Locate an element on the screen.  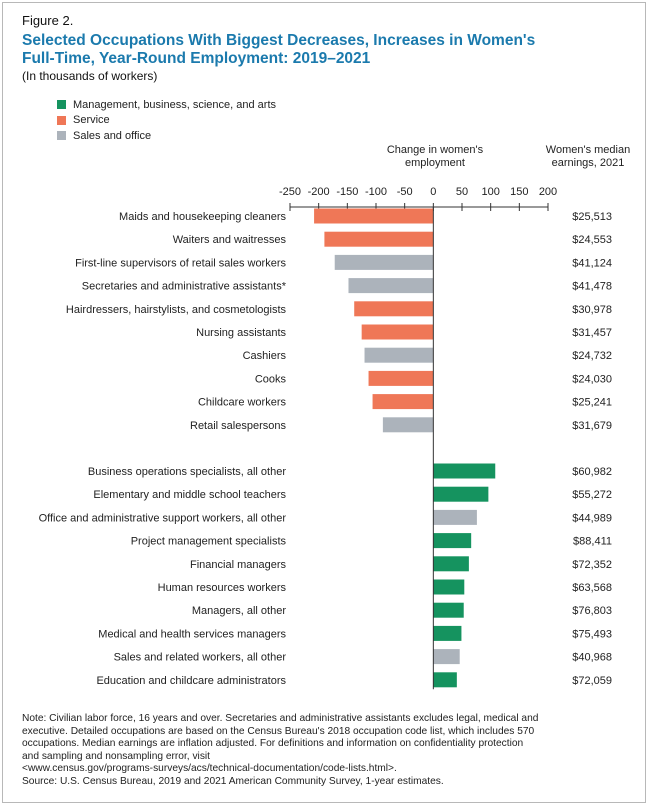
earnings-column-heading-line-2: earnings, 2021 is located at coordinates (588, 163).